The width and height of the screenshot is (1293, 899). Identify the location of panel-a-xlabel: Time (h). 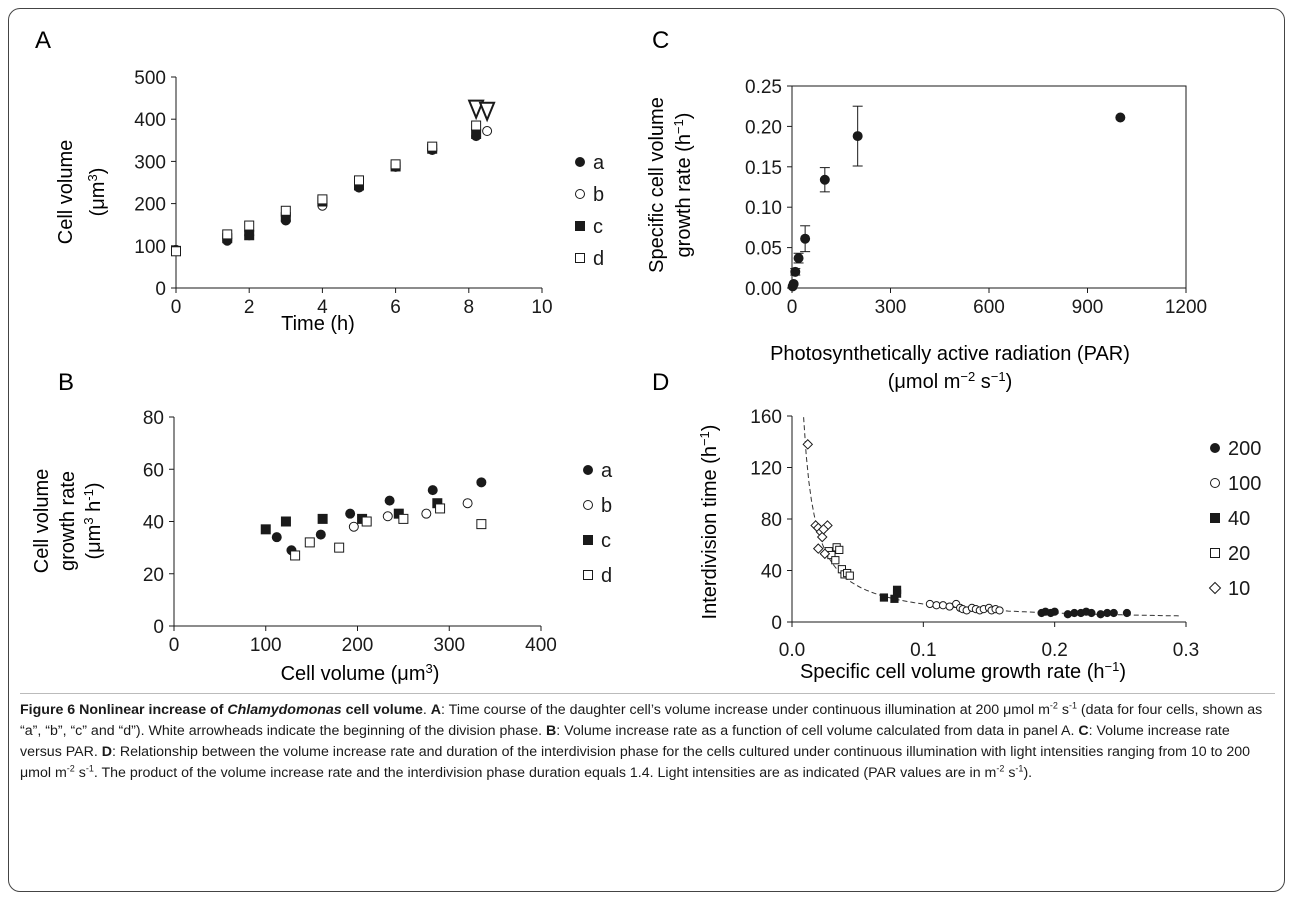
(318, 324).